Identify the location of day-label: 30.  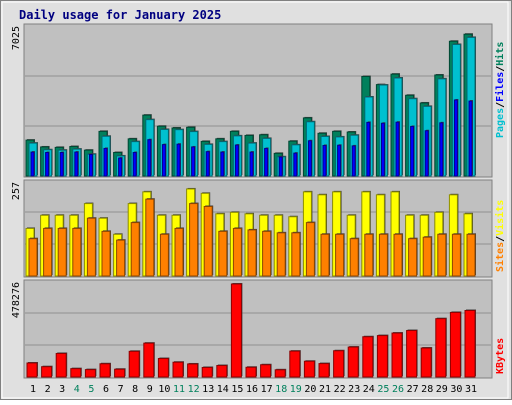
(456, 389).